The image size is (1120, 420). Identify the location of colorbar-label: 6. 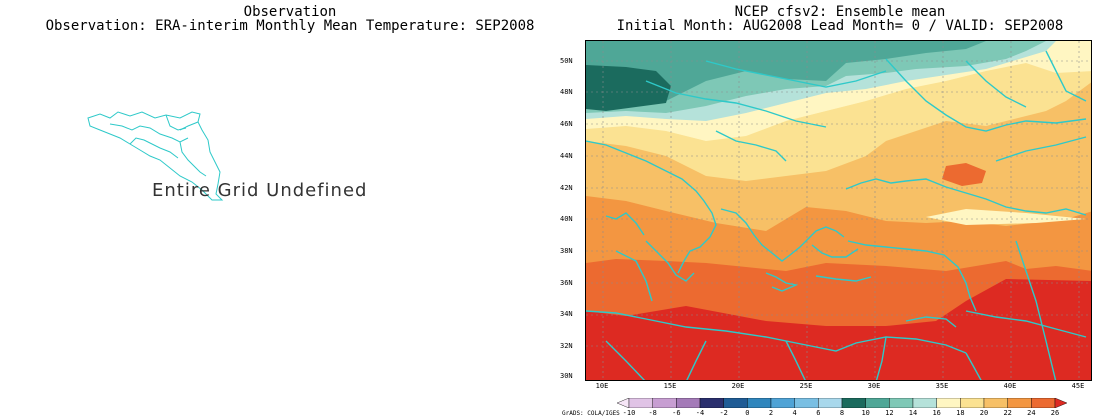
(818, 413).